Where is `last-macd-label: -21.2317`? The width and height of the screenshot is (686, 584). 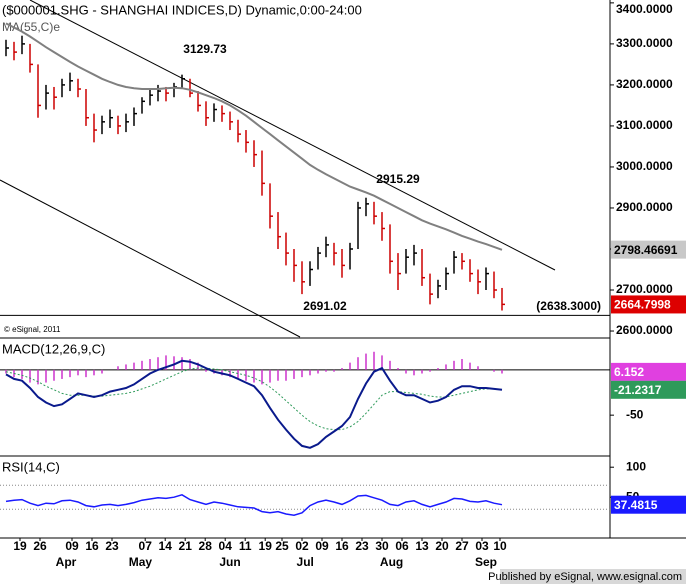 last-macd-label: -21.2317 is located at coordinates (638, 390).